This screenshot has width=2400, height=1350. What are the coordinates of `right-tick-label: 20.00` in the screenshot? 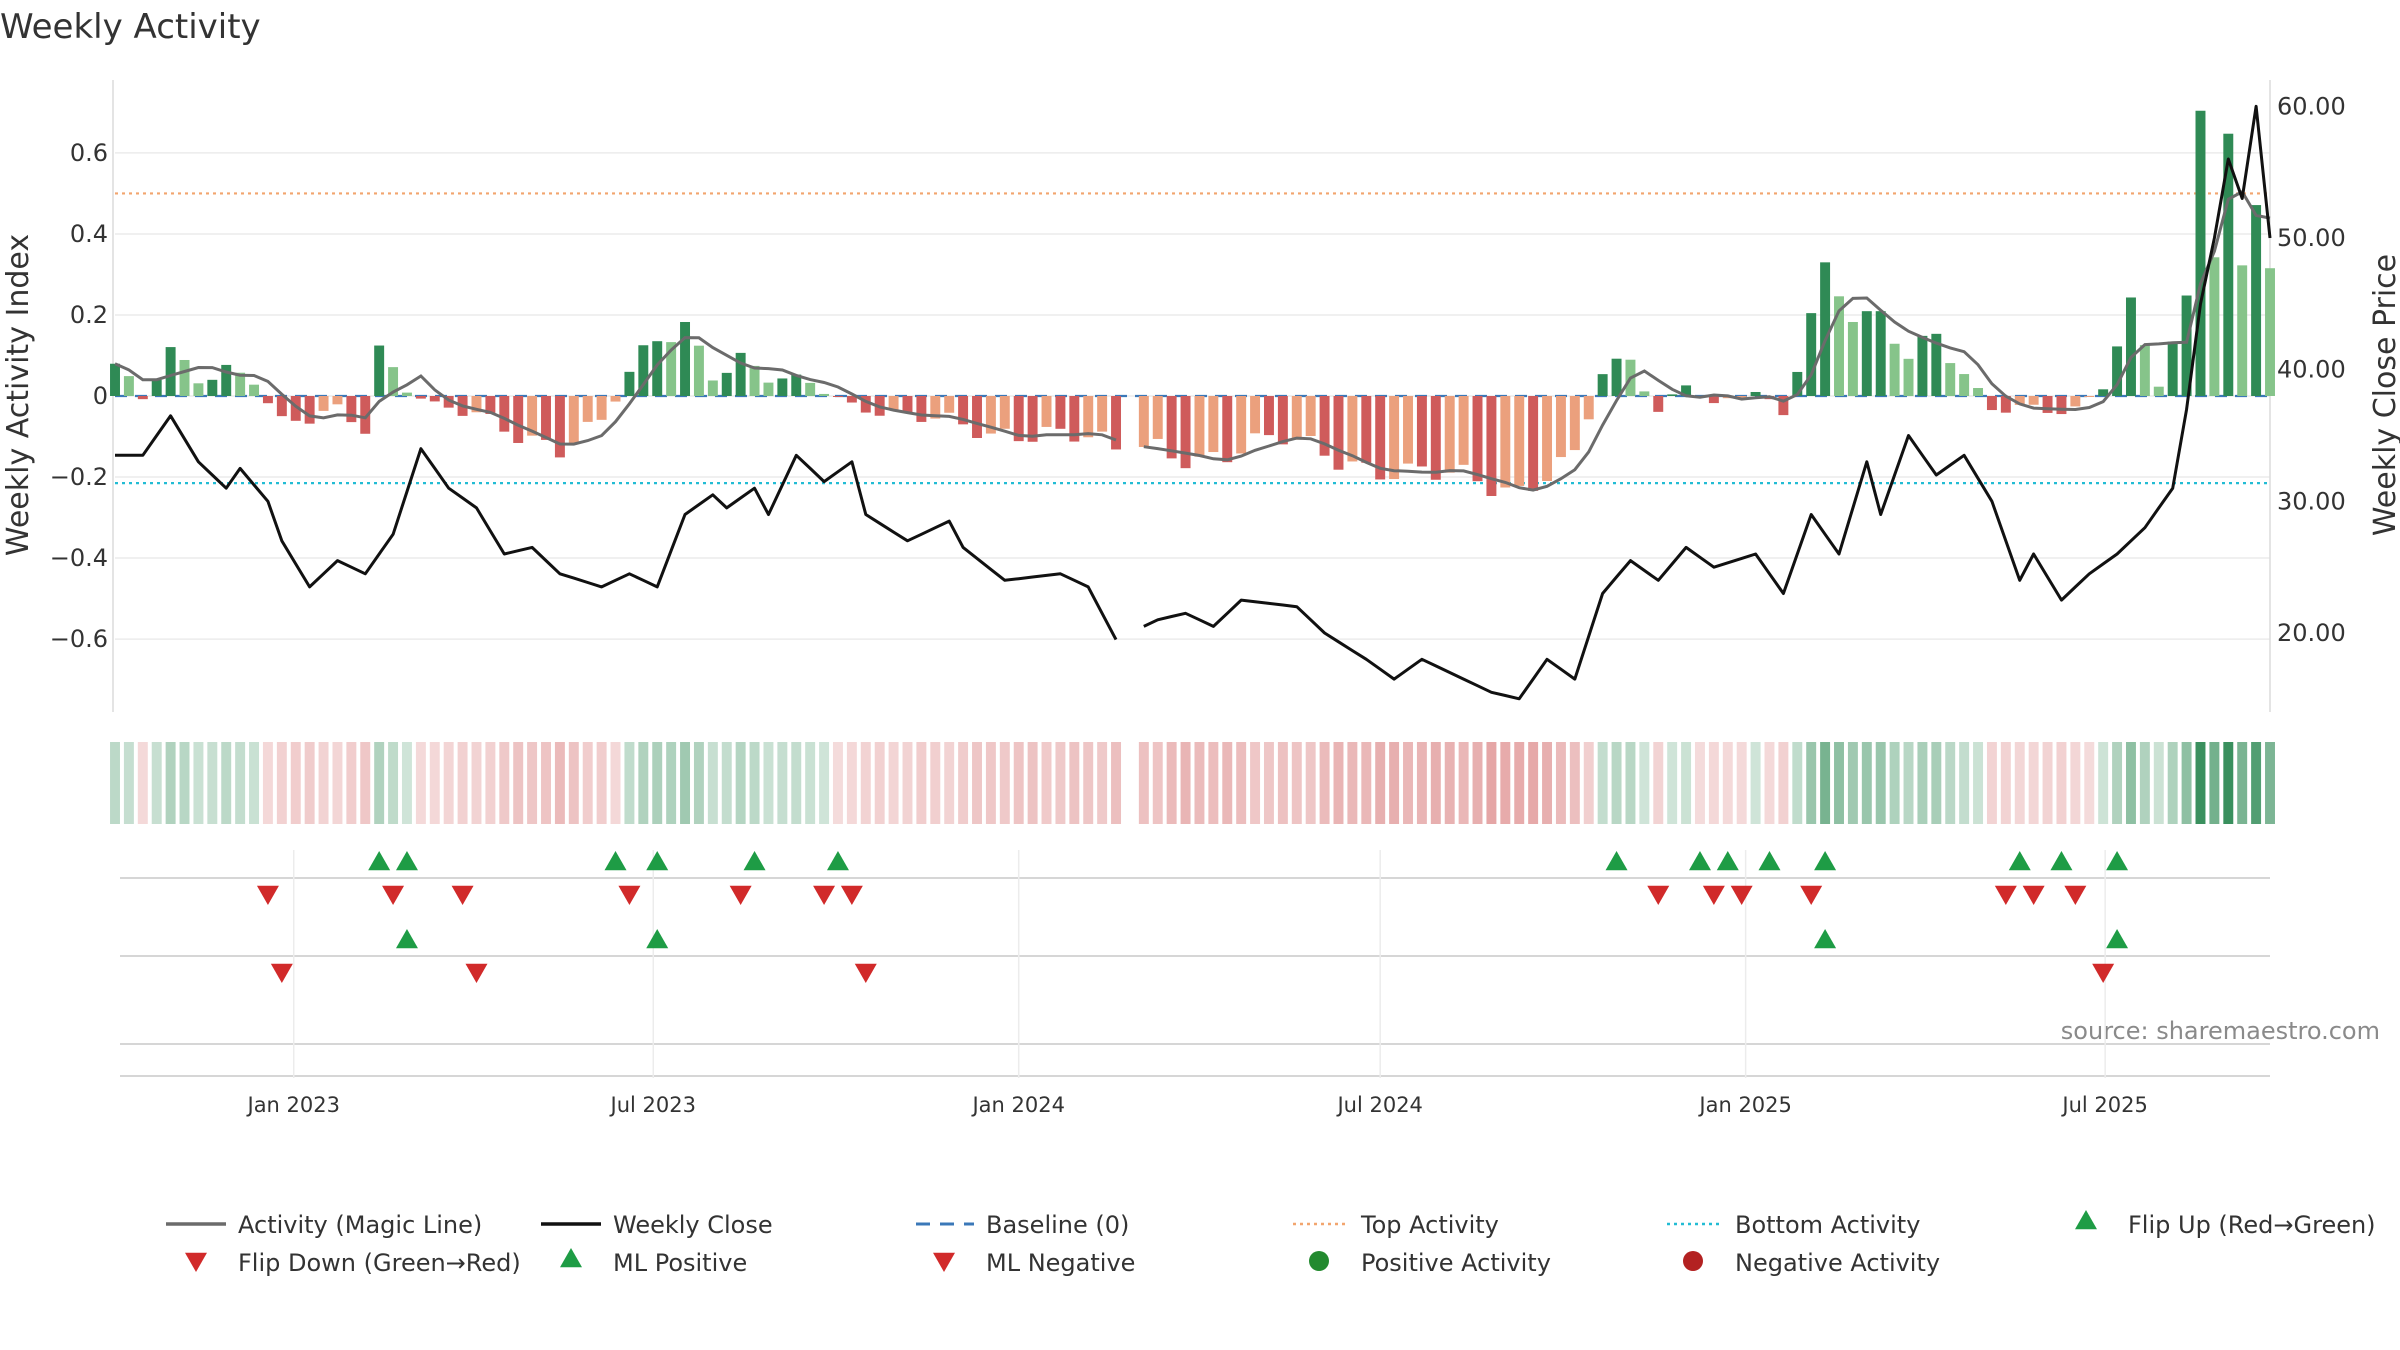 It's located at (2311, 633).